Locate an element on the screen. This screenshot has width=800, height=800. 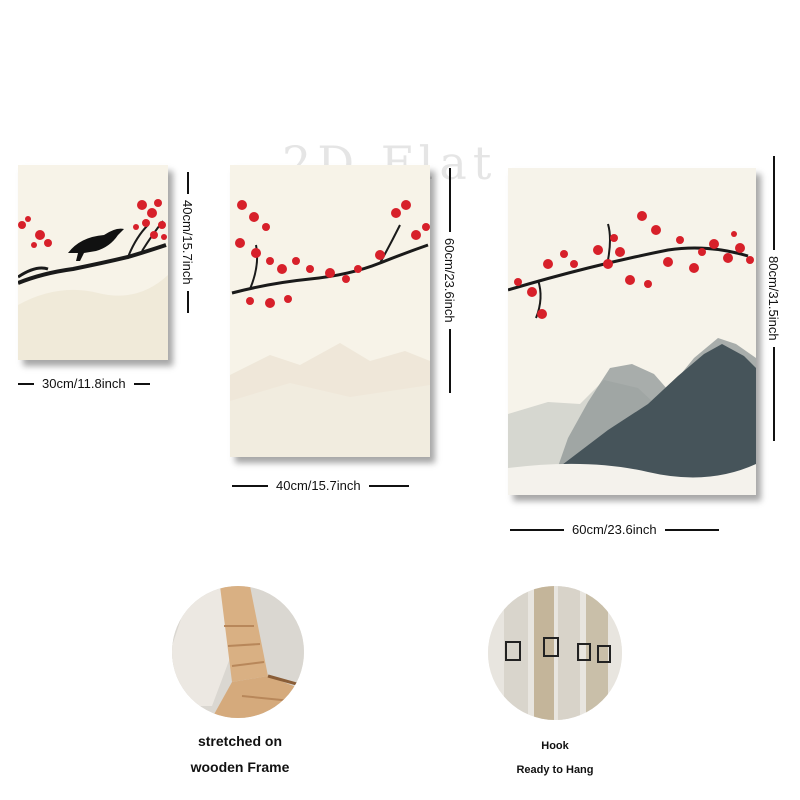
dimension-height-small: 40cm/15.7inch is located at coordinates (187, 242).